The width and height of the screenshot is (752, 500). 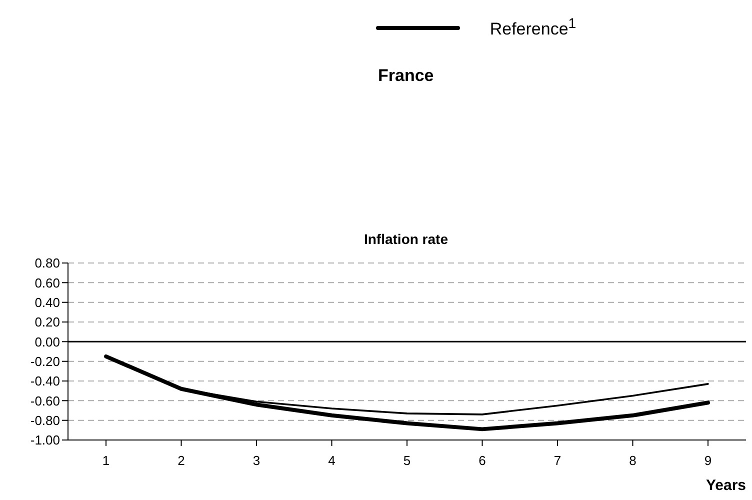 I want to click on x-tick-label: 2, so click(x=181, y=460).